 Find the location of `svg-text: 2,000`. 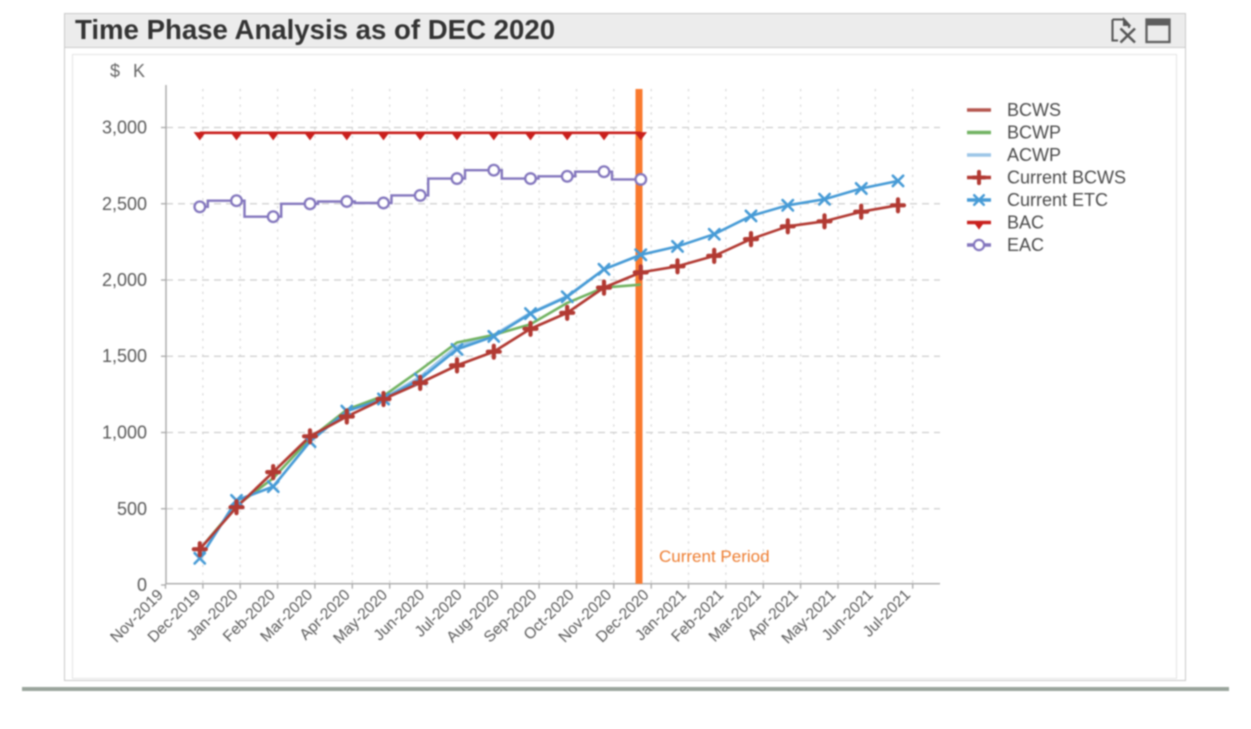

svg-text: 2,000 is located at coordinates (124, 280).